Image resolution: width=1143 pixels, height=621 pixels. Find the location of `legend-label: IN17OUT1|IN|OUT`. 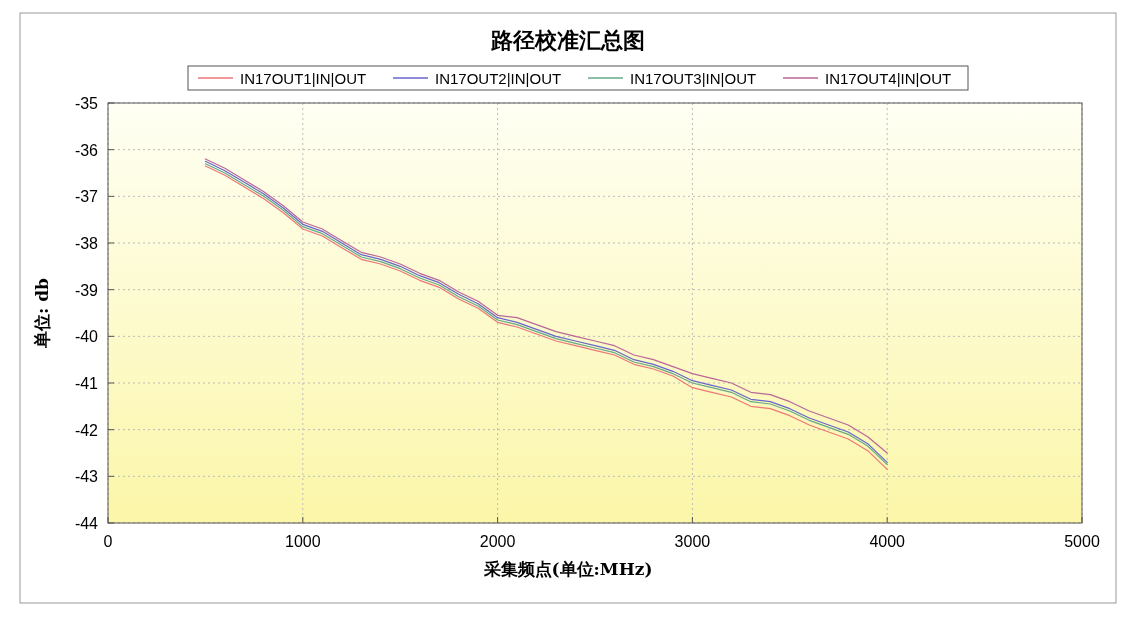

legend-label: IN17OUT1|IN|OUT is located at coordinates (303, 78).